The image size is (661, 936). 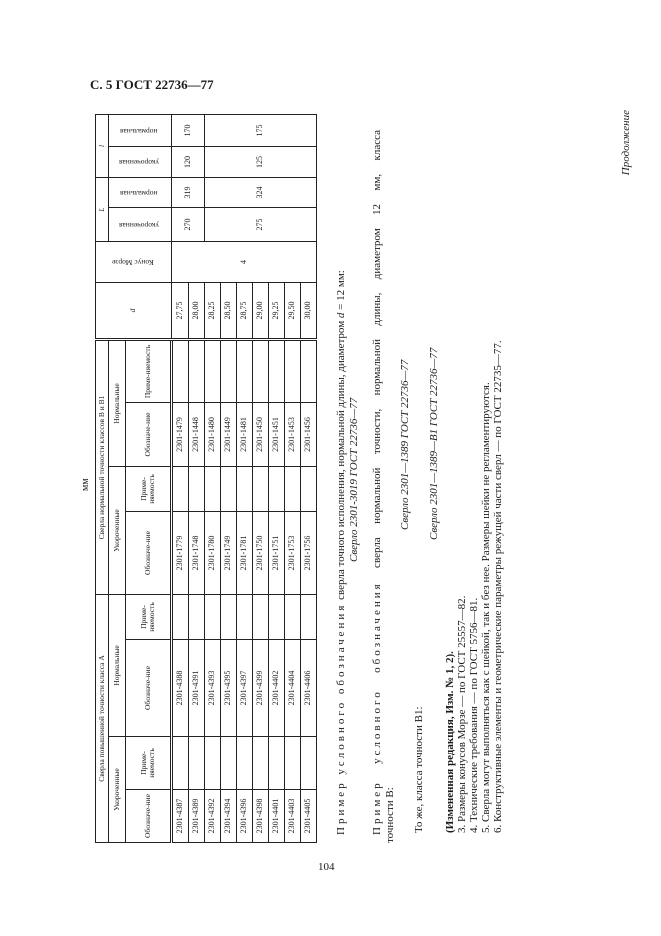 I want to click on morse-label: Конус Морзе, so click(x=132, y=263).